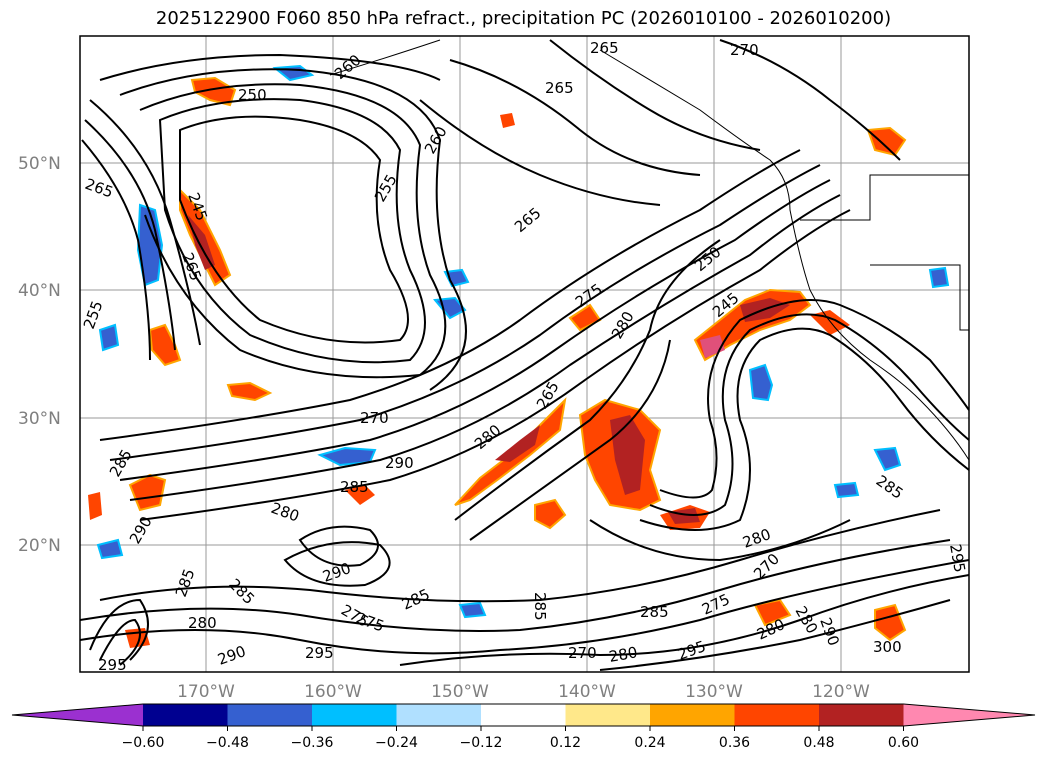 The image size is (1047, 765). I want to click on longitude-label: 160°W, so click(333, 692).